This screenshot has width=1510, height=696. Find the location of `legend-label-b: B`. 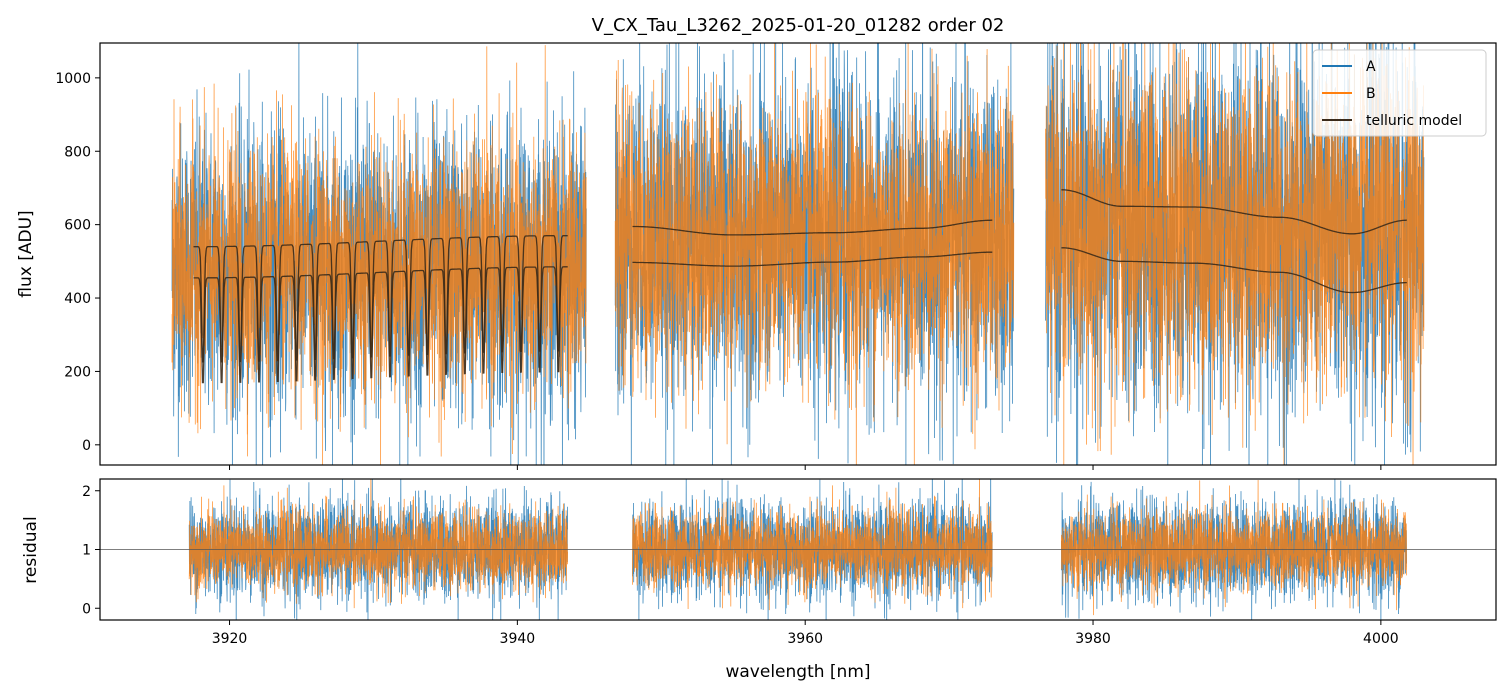

legend-label-b: B is located at coordinates (1371, 94).